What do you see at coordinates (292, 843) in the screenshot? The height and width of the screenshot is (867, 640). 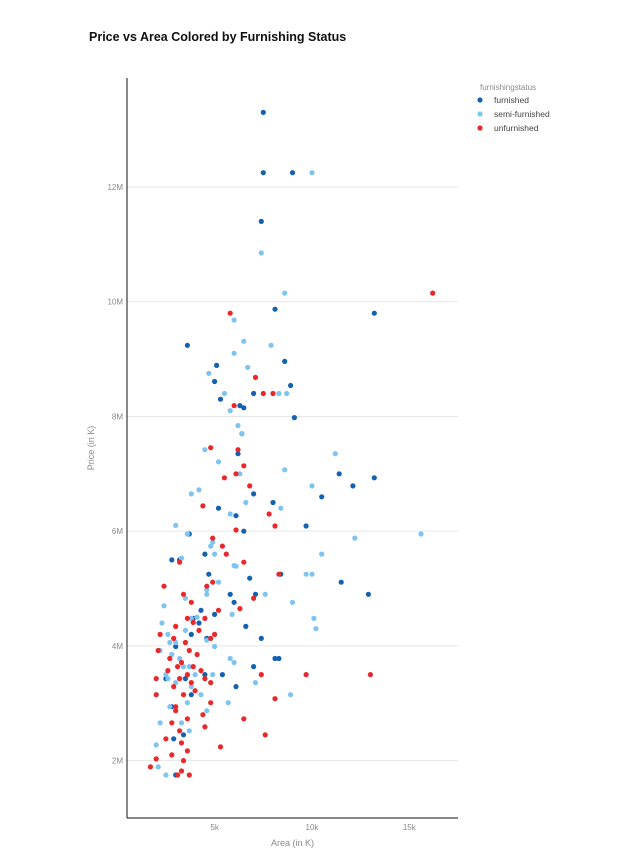 I see `x-axis-title: Area (in K)` at bounding box center [292, 843].